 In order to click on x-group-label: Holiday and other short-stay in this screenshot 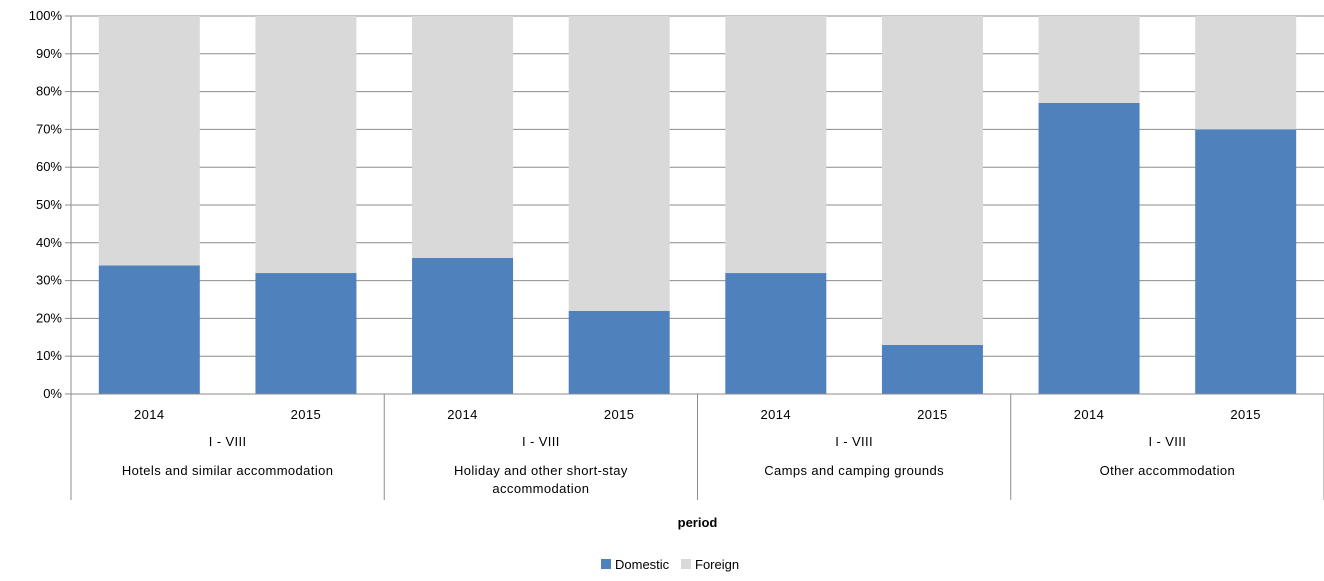, I will do `click(541, 470)`.